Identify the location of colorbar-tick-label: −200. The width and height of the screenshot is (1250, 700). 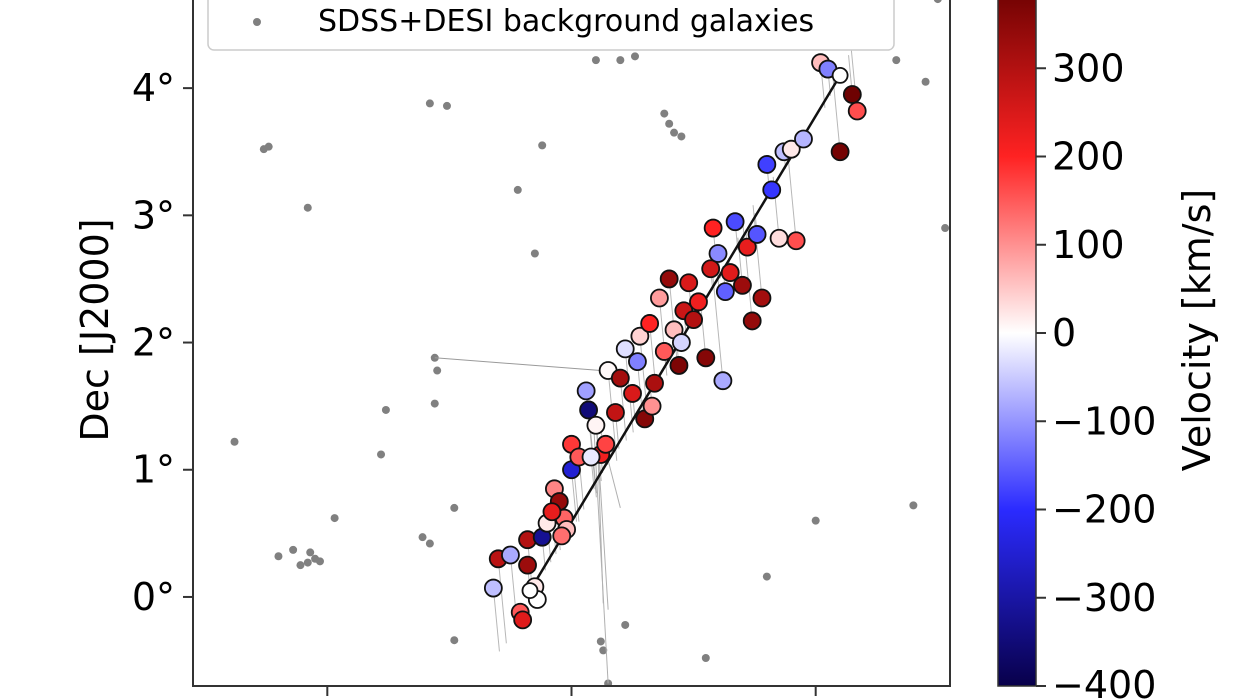
(1104, 510).